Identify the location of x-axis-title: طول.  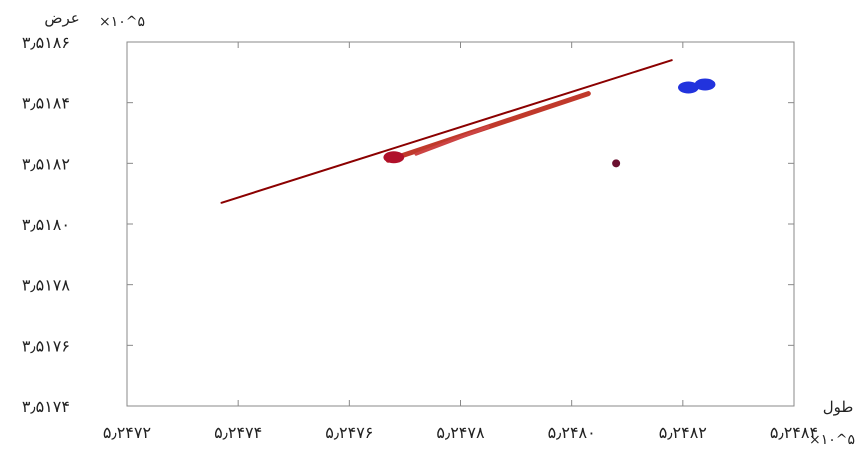
(838, 407).